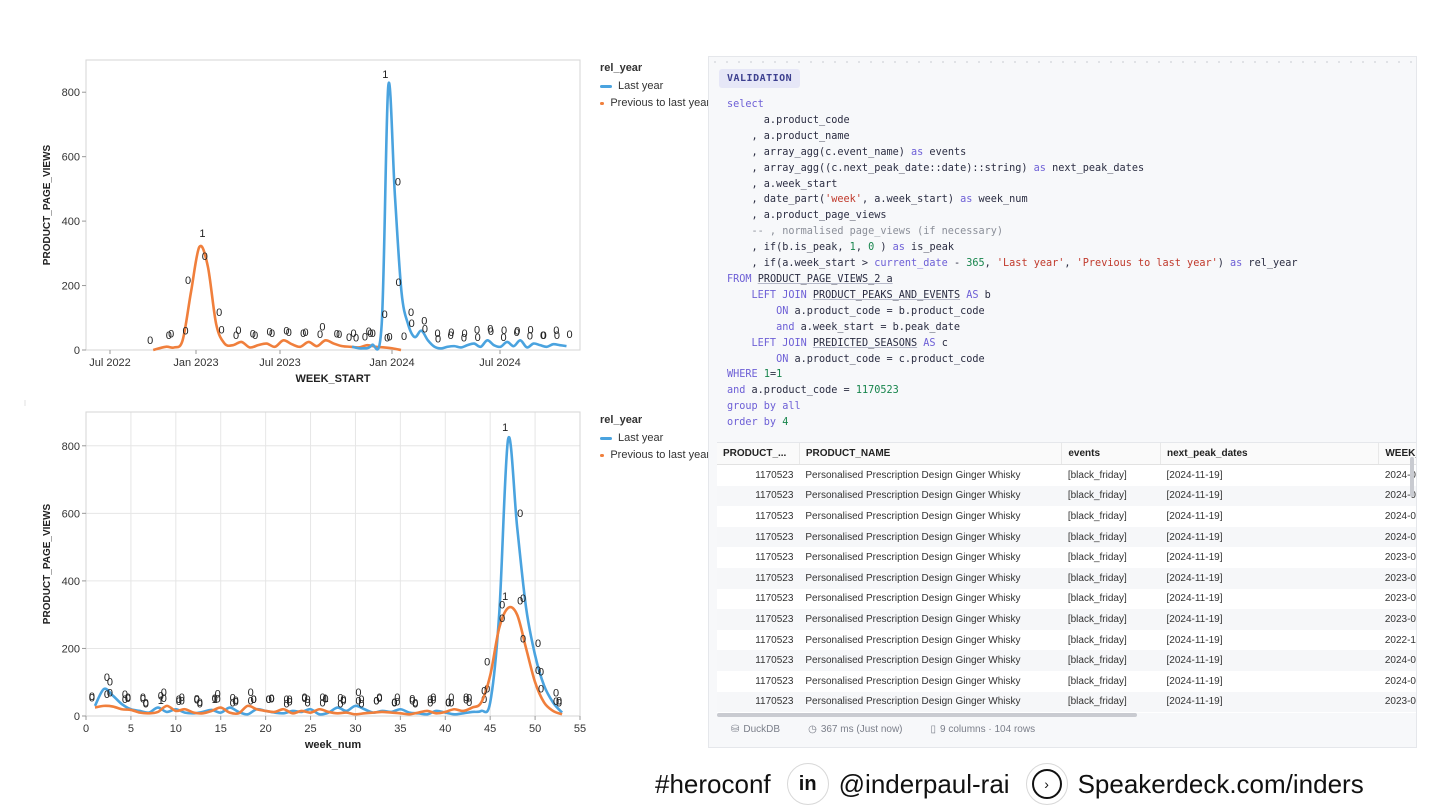 The width and height of the screenshot is (1440, 810). I want to click on code-token: a.product_code = c.product_code, so click(886, 359).